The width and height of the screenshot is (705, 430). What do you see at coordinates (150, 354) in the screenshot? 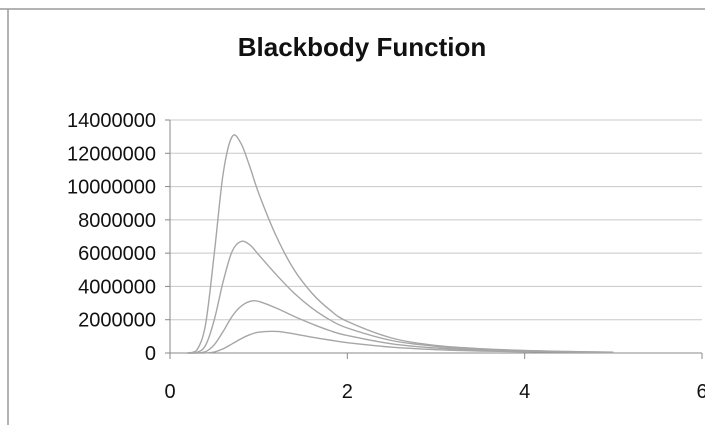
I see `y-tick-label: 0` at bounding box center [150, 354].